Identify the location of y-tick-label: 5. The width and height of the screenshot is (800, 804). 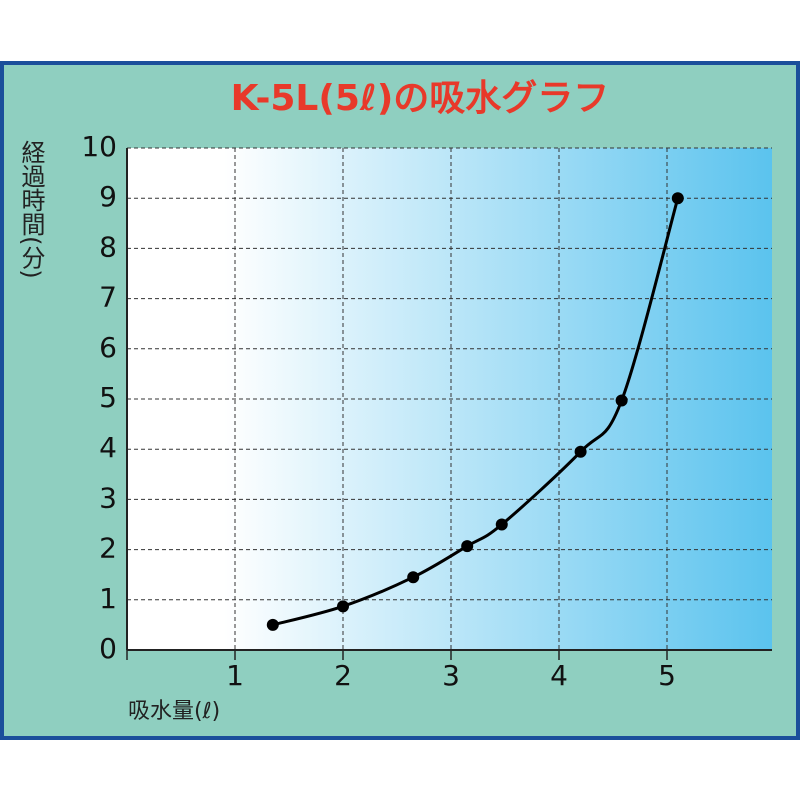
(108, 397).